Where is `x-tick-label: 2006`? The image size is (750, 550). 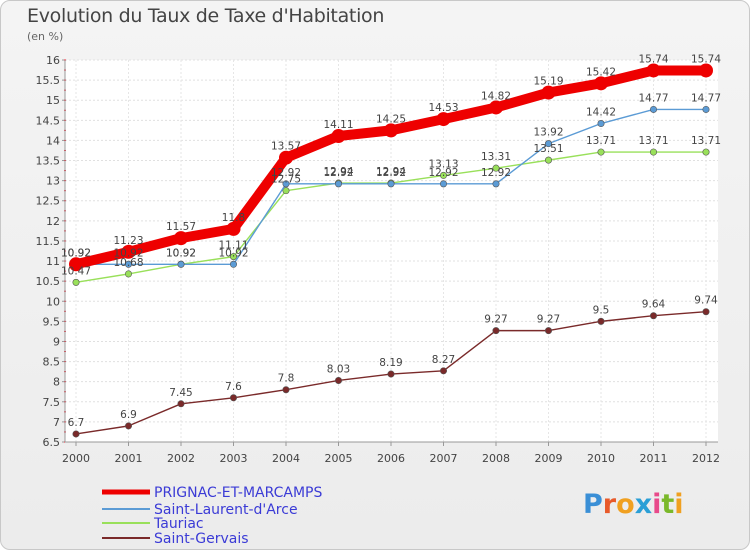
x-tick-label: 2006 is located at coordinates (391, 458).